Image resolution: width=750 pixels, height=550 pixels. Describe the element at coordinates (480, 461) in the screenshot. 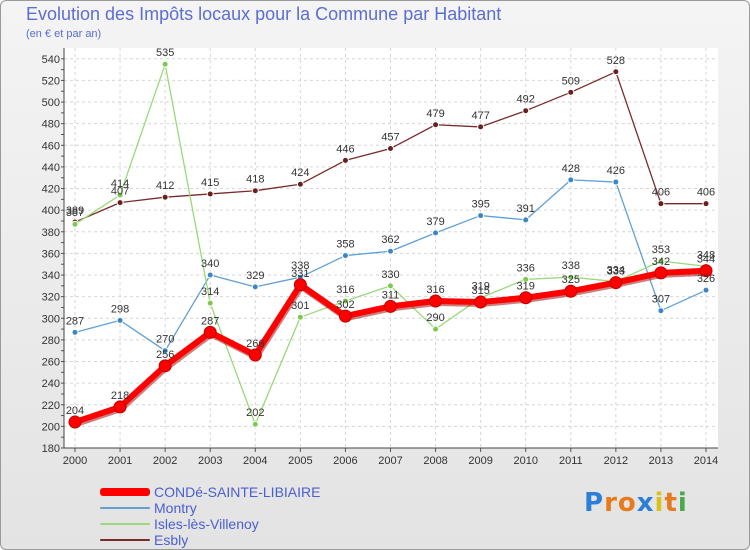

I see `x-tick-label: 2009` at that location.